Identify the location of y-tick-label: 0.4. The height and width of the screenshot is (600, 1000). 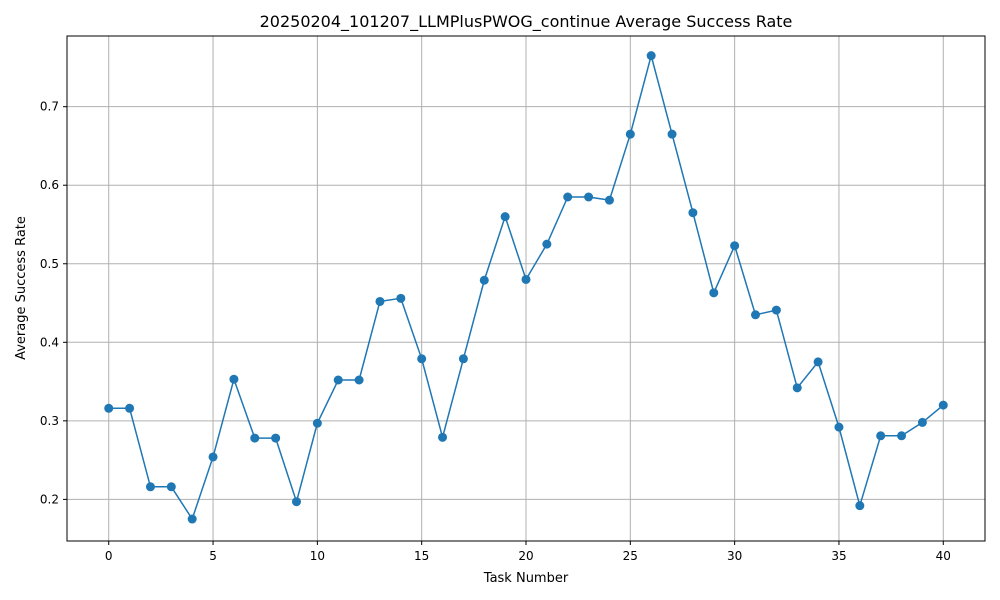
(49, 342).